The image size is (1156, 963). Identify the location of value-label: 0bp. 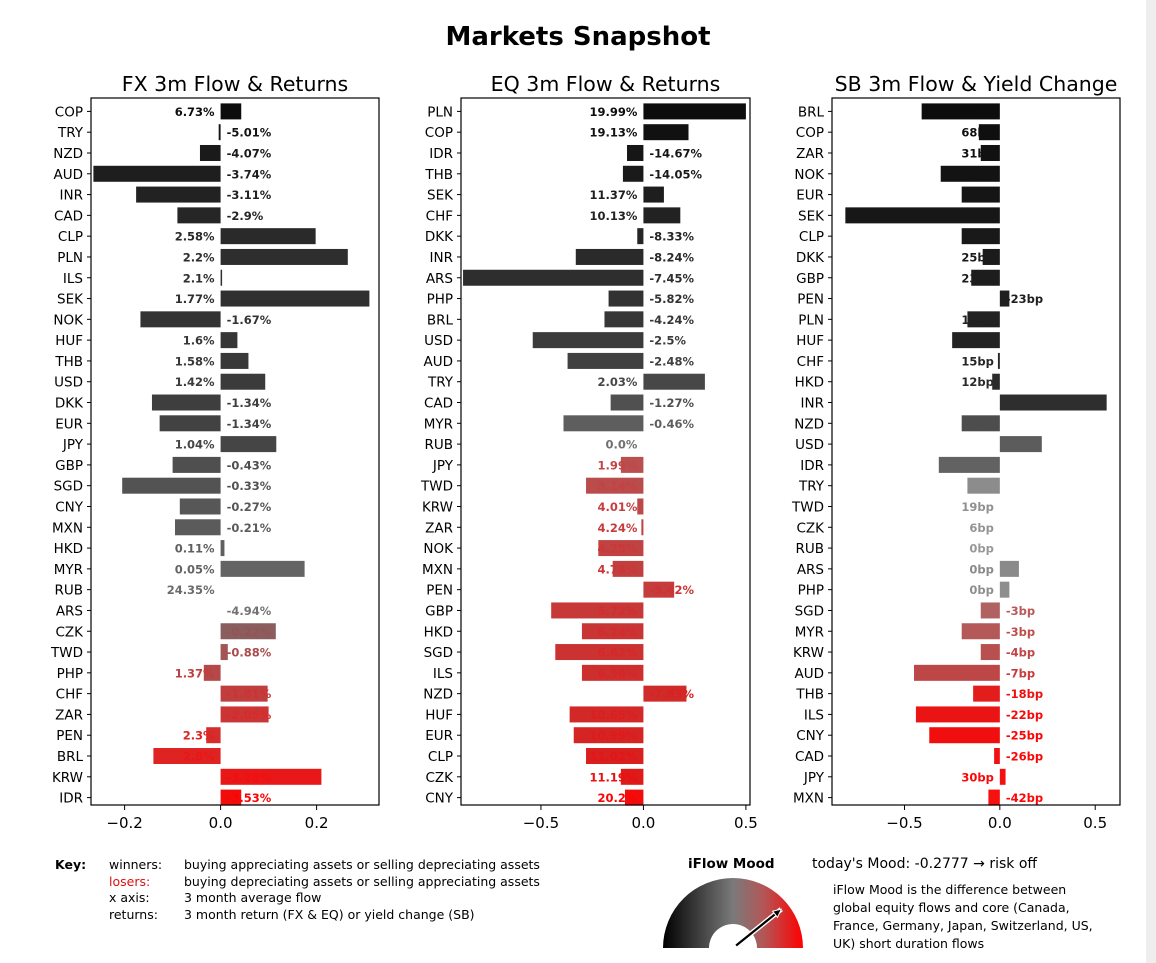
(981, 549).